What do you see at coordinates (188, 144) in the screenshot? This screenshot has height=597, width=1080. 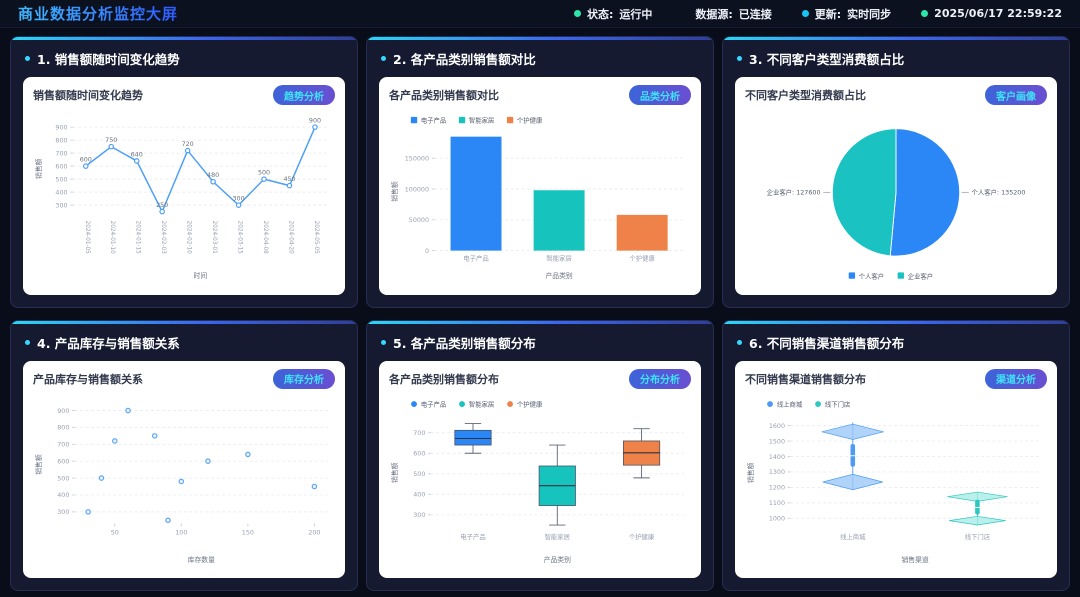 I see `svg-text: 720` at bounding box center [188, 144].